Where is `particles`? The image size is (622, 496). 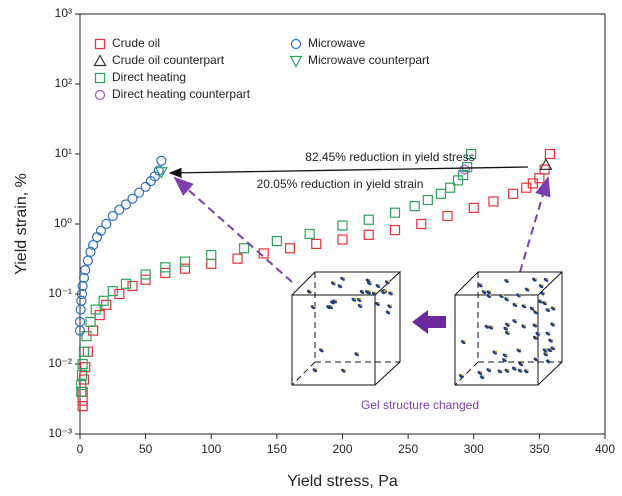 particles is located at coordinates (431, 328).